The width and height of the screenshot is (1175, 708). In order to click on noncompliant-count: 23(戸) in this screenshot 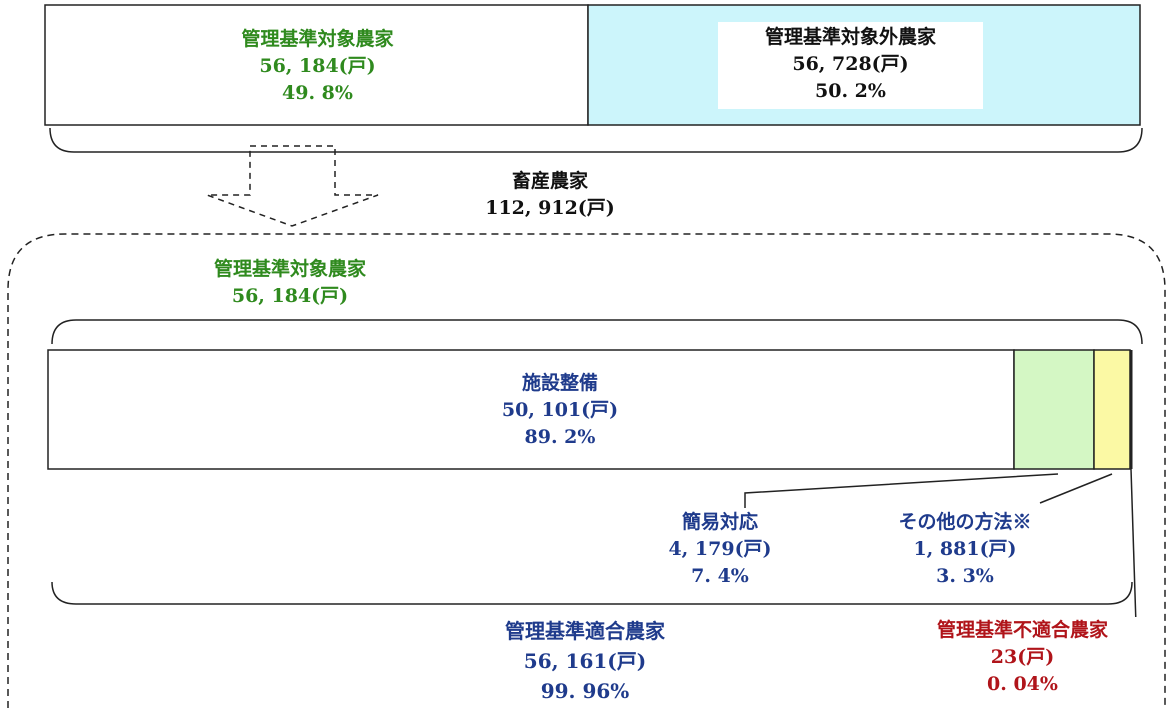, I will do `click(1022, 657)`.